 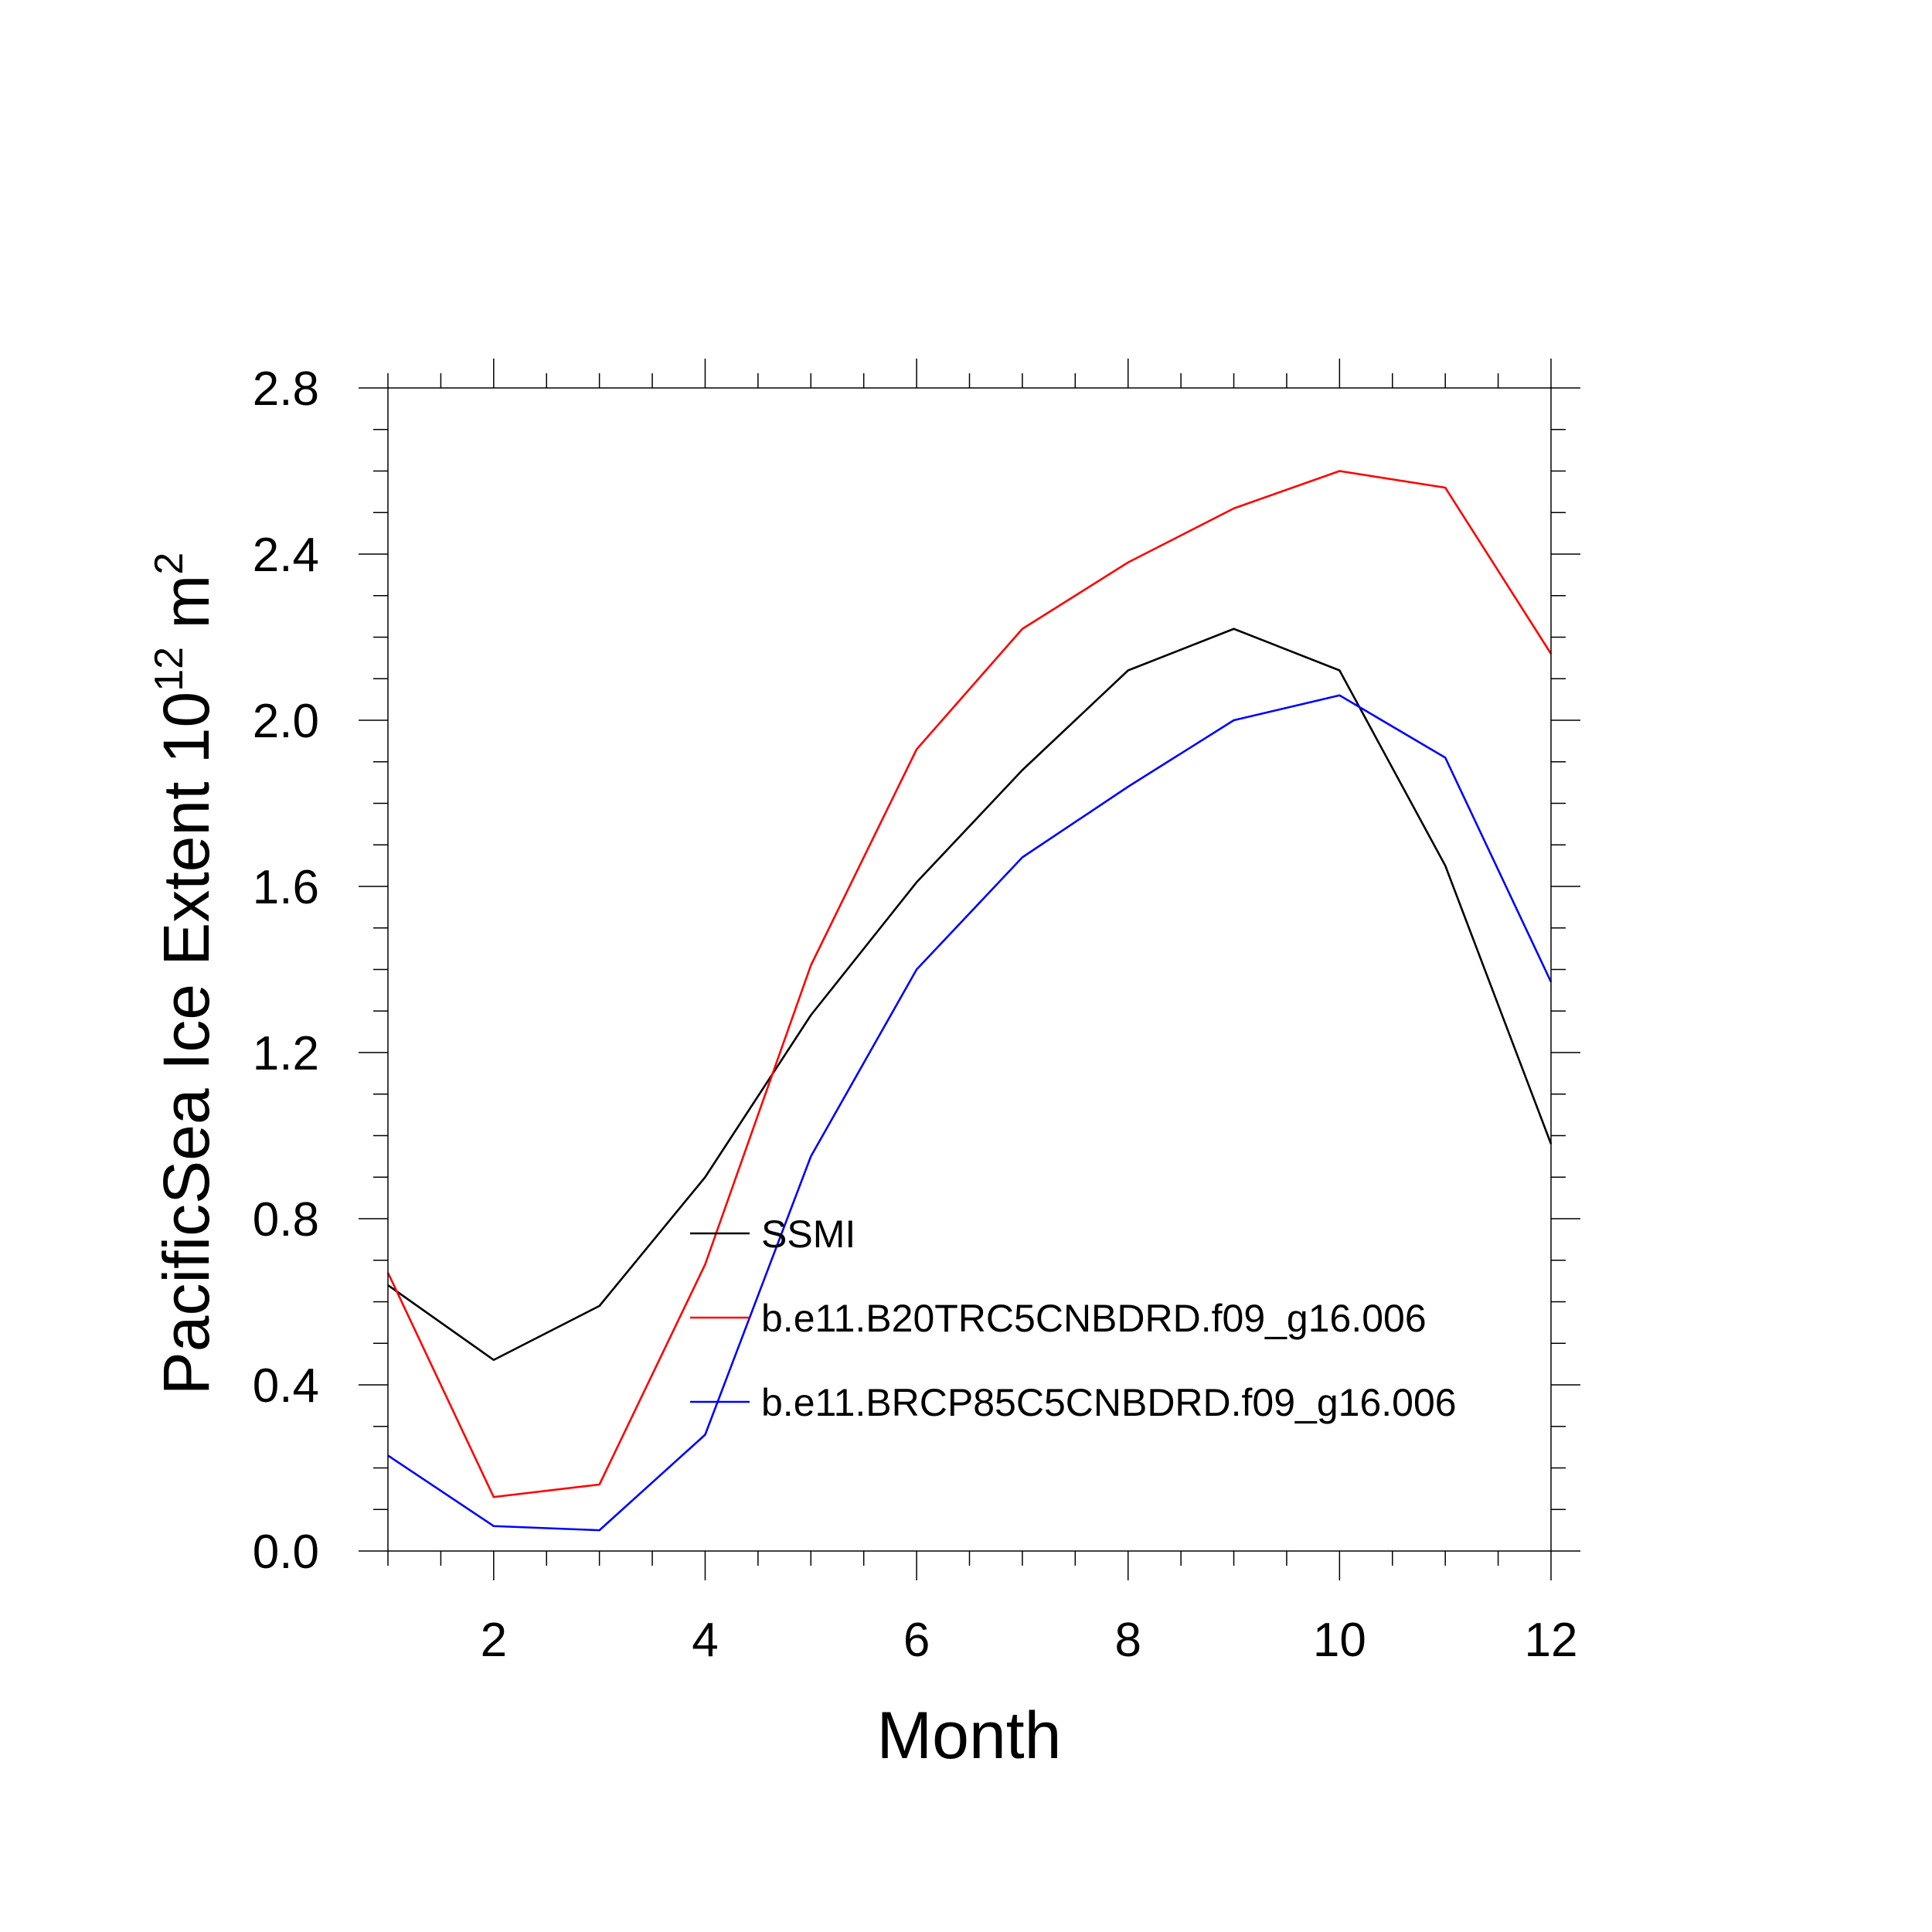 What do you see at coordinates (169, 670) in the screenshot?
I see `y-axis-label-exponent: 12` at bounding box center [169, 670].